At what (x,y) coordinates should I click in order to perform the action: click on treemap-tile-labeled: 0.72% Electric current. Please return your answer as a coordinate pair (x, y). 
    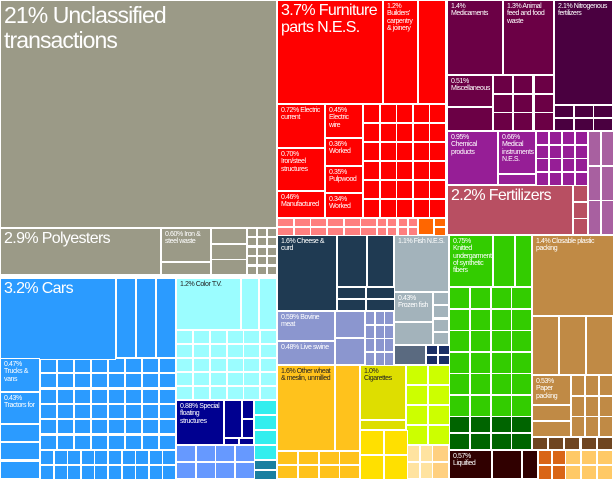
    Looking at the image, I should click on (301, 126).